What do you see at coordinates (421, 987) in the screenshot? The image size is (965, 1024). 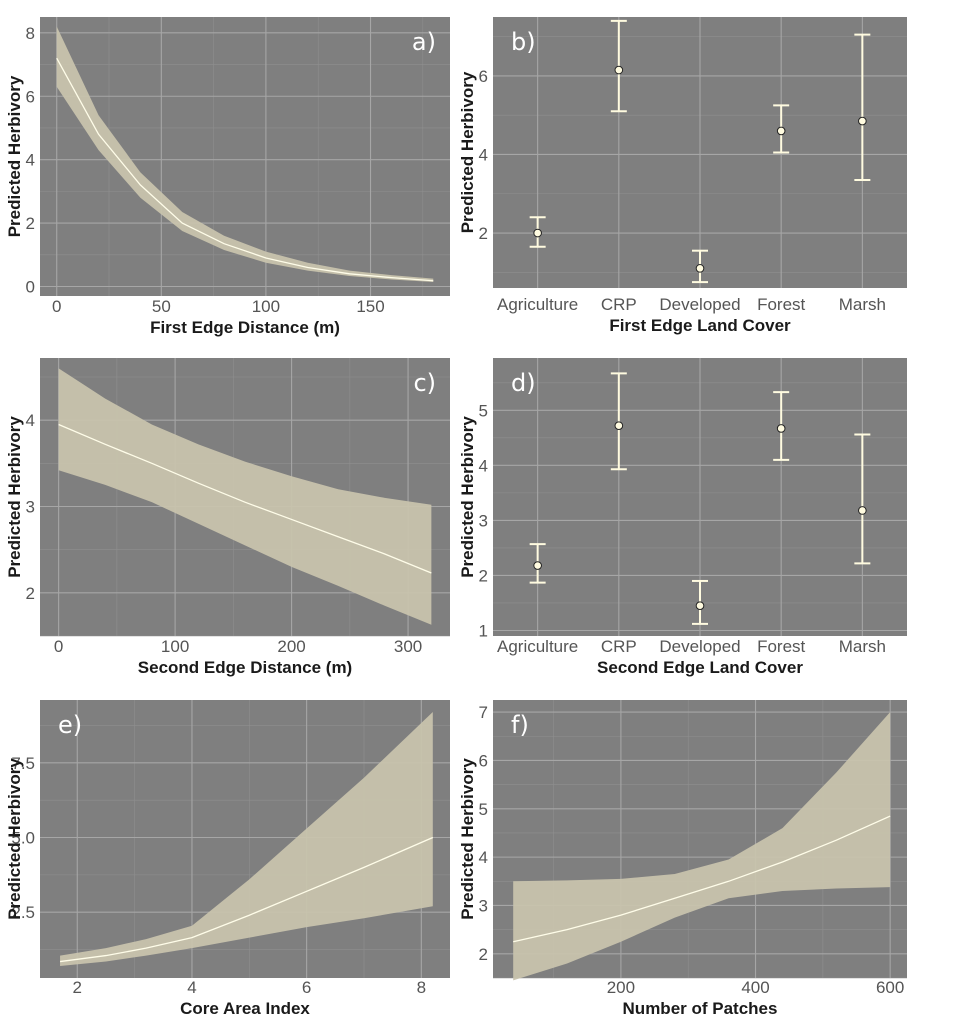 I see `x-tick-label: 8` at bounding box center [421, 987].